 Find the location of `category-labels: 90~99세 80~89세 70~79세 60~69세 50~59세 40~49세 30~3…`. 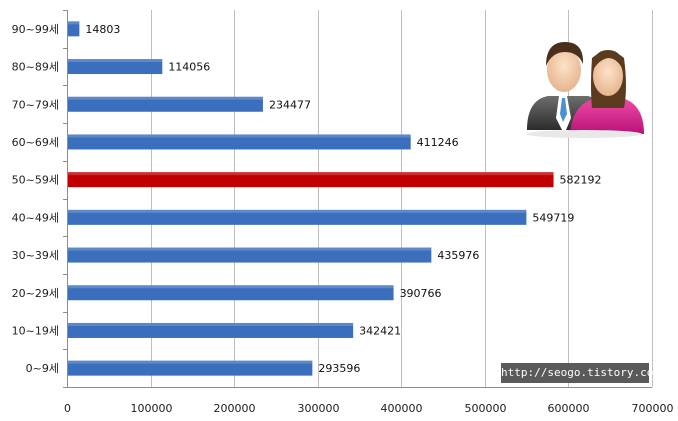

category-labels: 90~99세 80~89세 70~79세 60~69세 50~59세 40~49세 30~3… is located at coordinates (35, 199).